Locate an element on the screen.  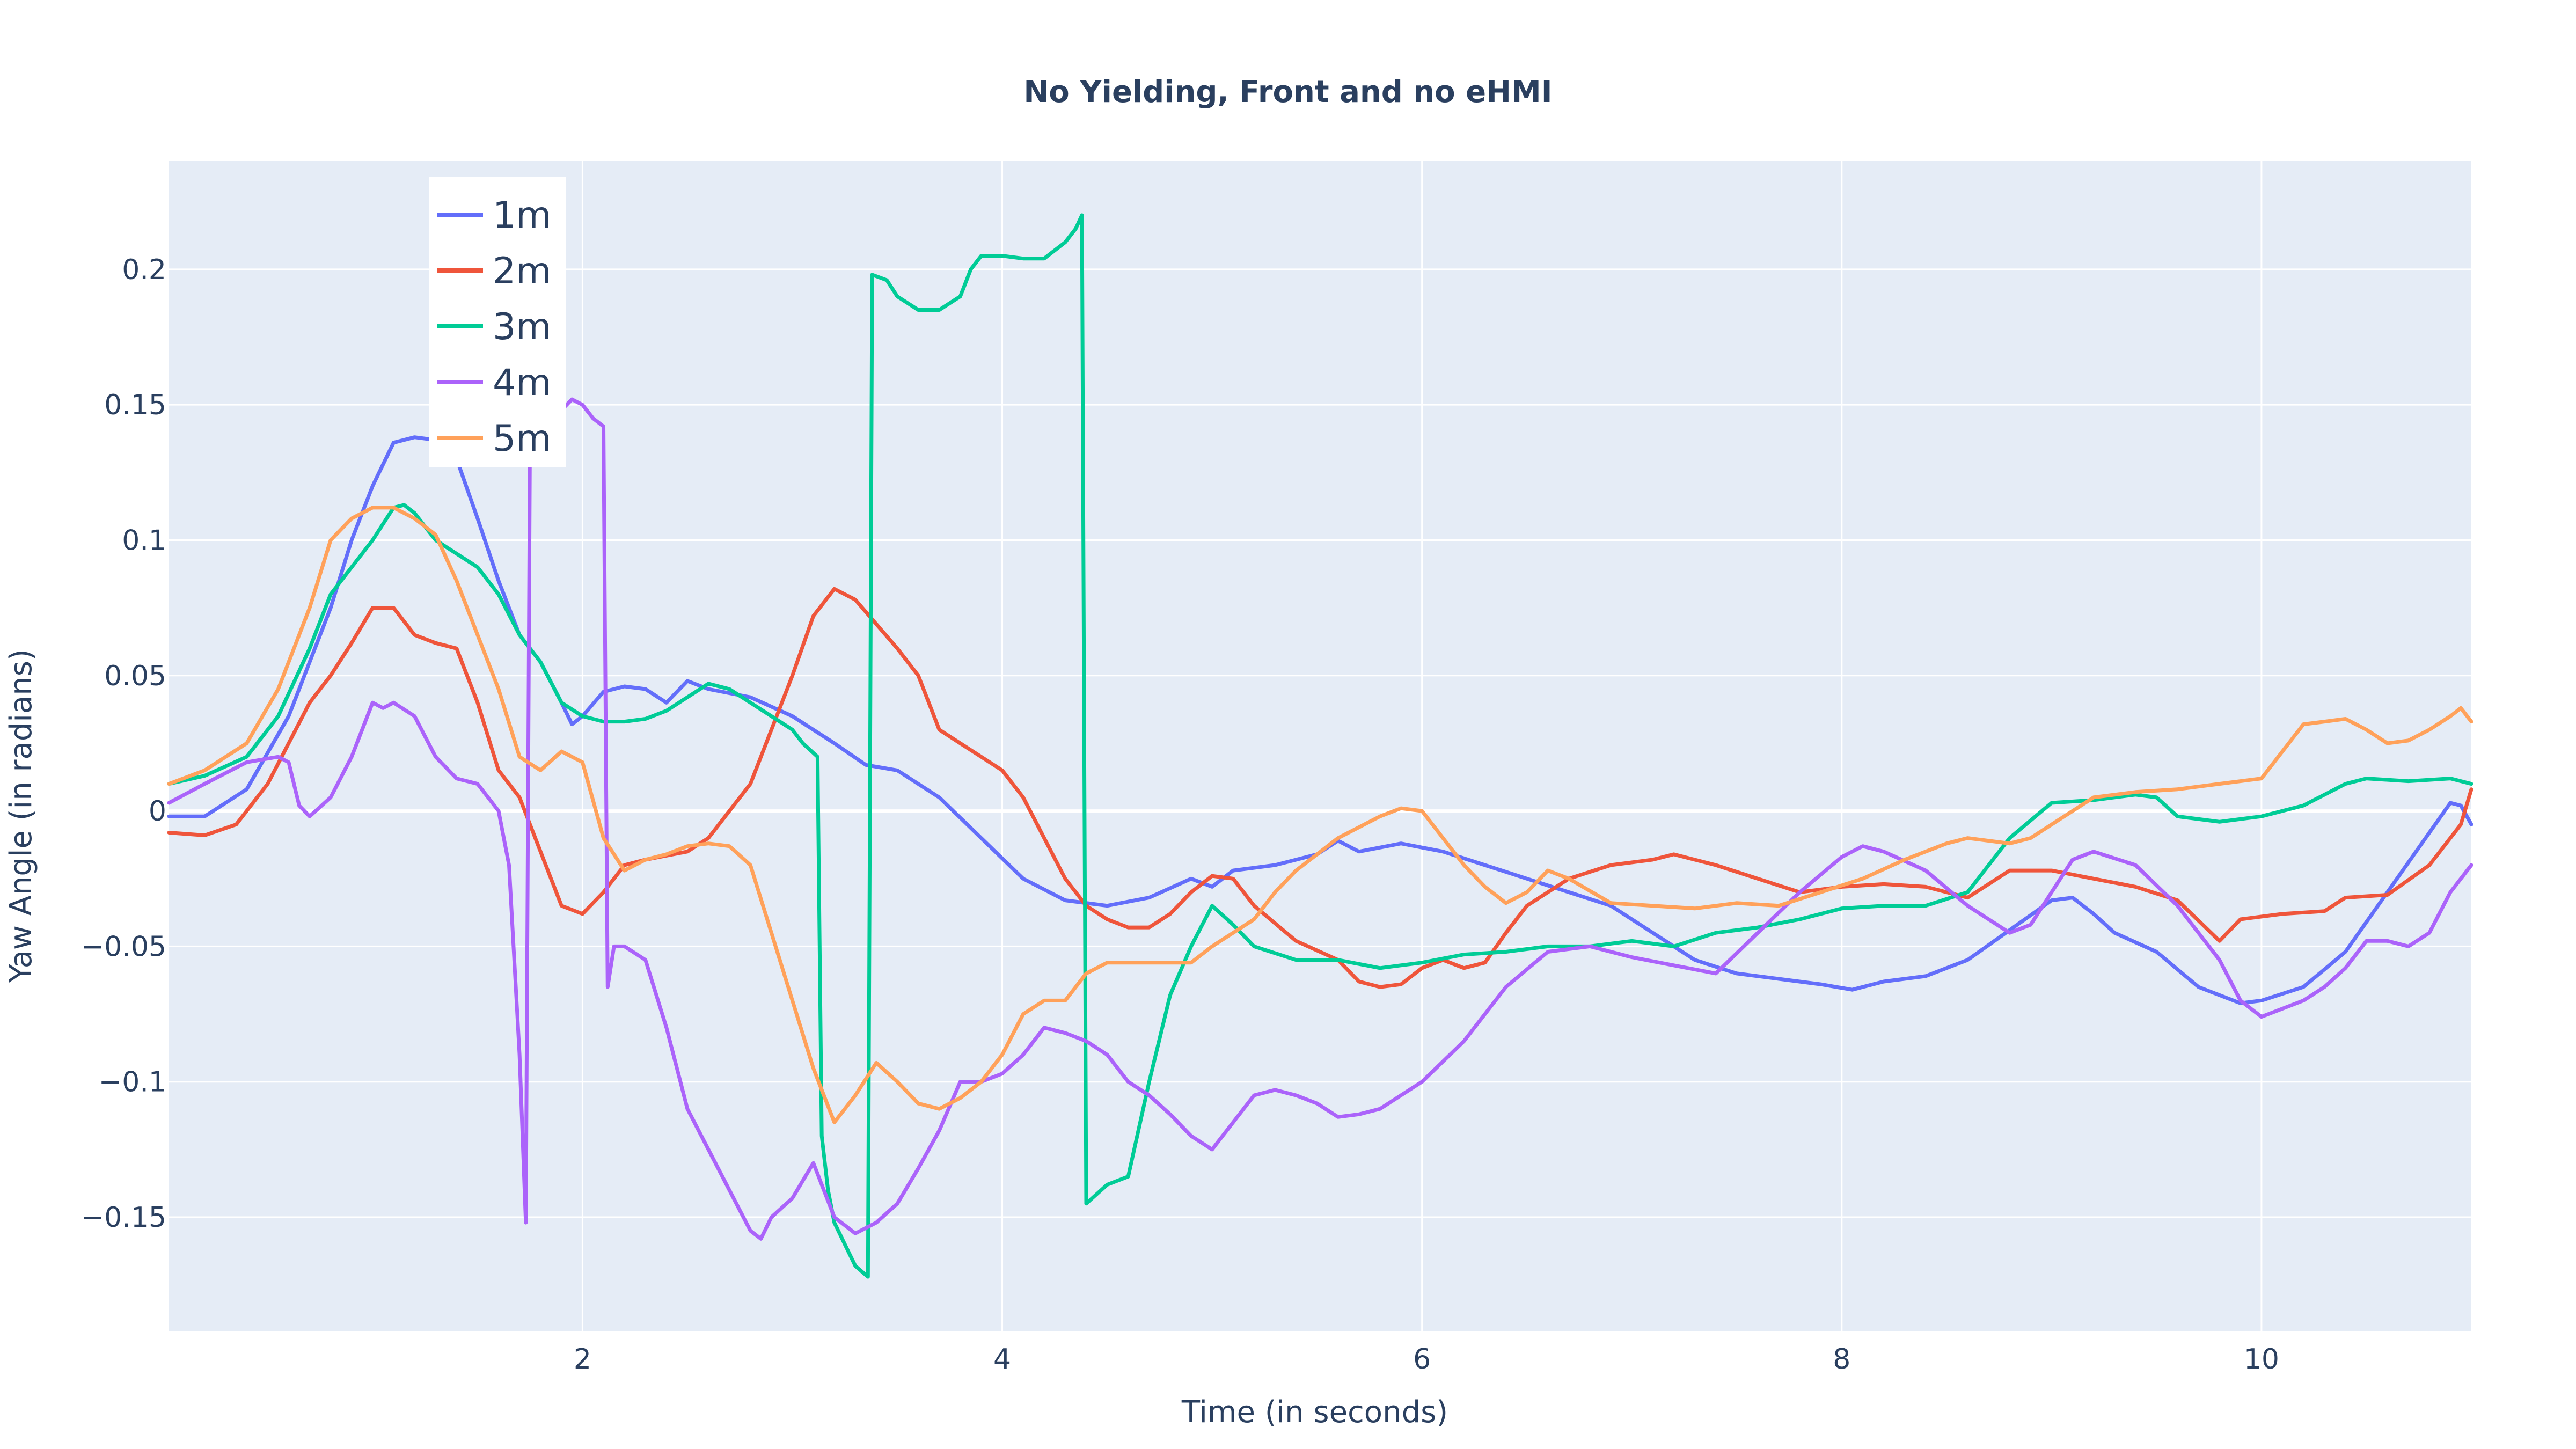
y-tick-label: 0.1 is located at coordinates (144, 540).